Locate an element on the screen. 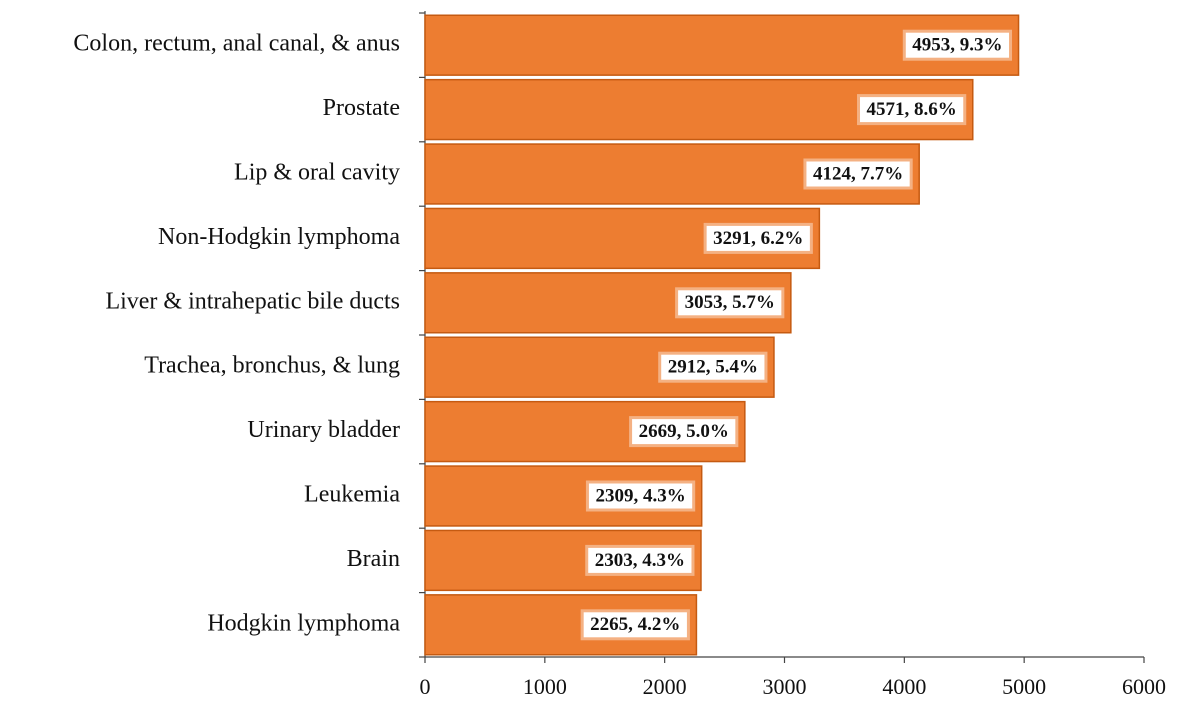  value-label: 2912, 5.4% is located at coordinates (713, 367).